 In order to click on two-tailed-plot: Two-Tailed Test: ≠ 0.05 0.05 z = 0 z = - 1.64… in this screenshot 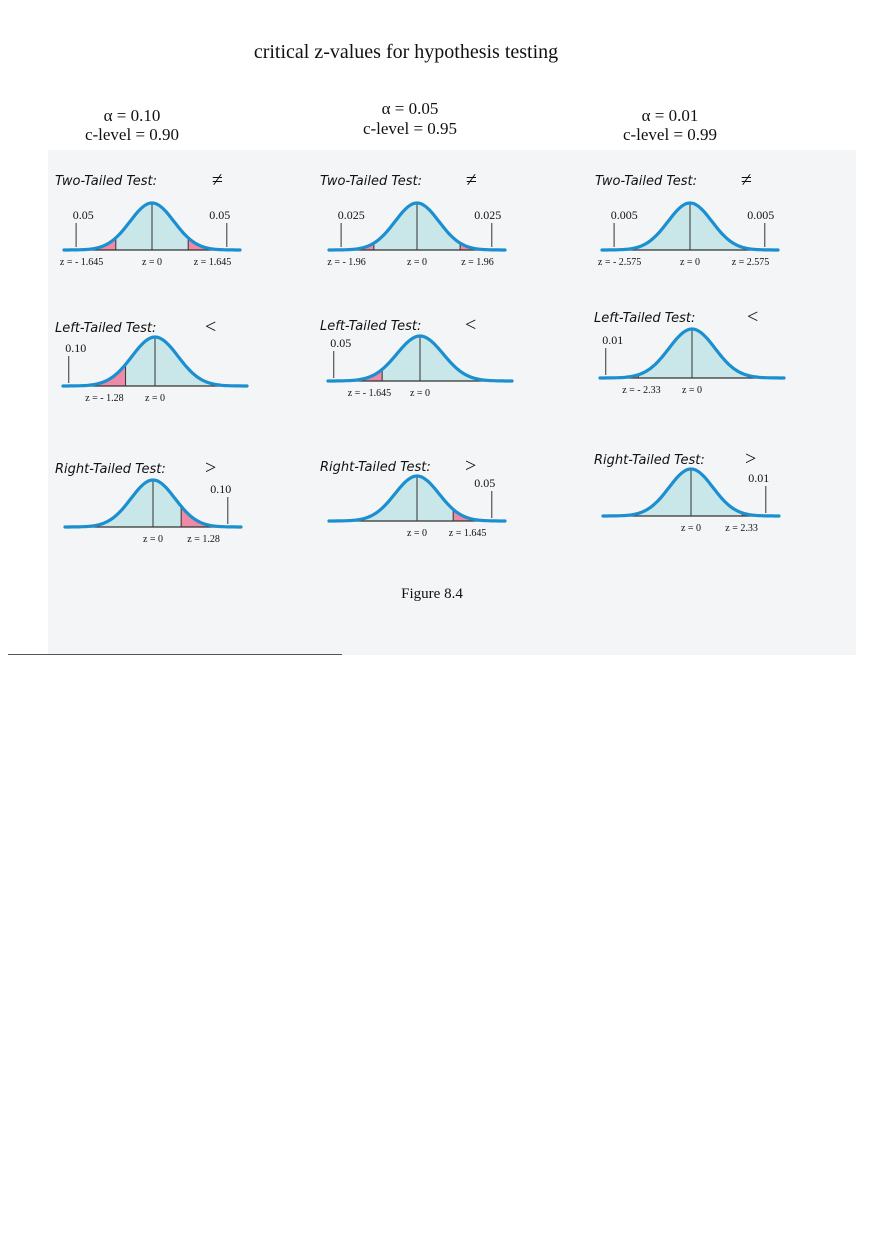, I will do `click(148, 218)`.